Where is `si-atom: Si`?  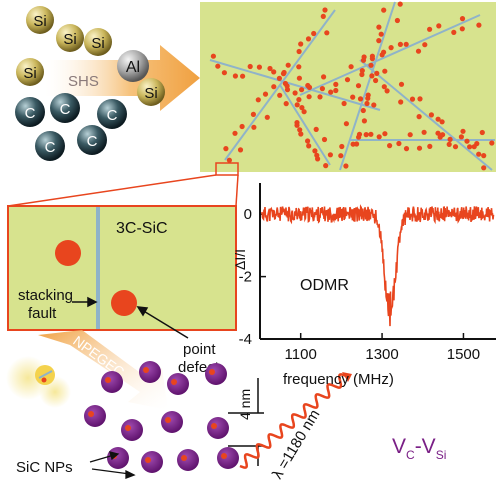 si-atom: Si is located at coordinates (70, 38).